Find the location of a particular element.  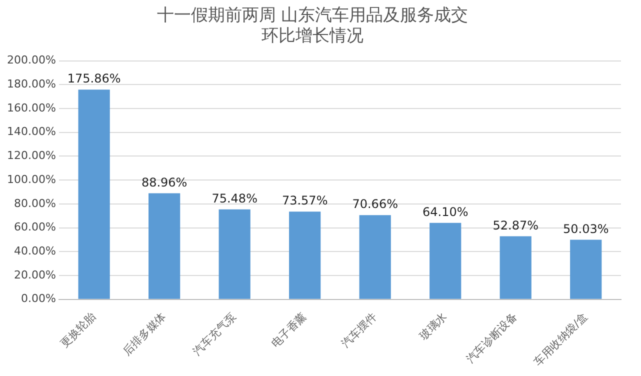

y-tick-label: 100.00% is located at coordinates (31, 179).